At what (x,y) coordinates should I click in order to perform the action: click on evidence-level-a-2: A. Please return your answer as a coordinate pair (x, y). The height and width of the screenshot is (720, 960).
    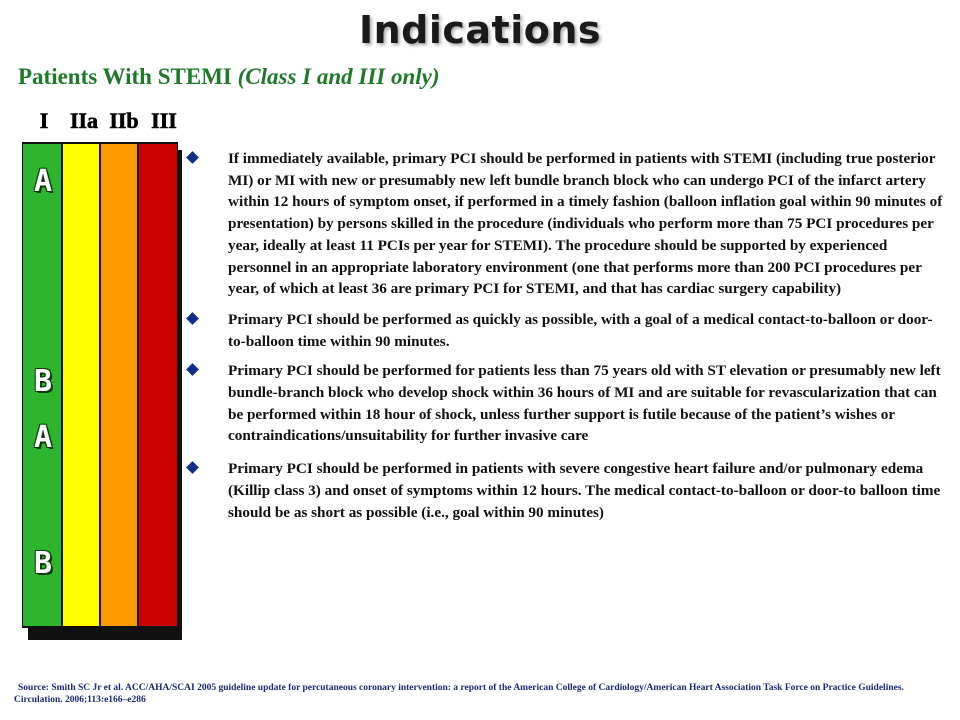
    Looking at the image, I should click on (43, 437).